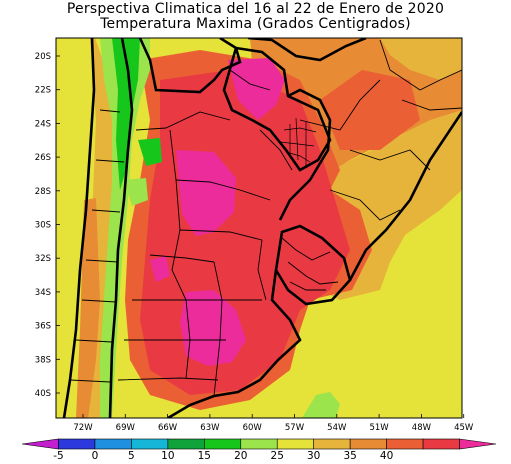 Image resolution: width=511 pixels, height=464 pixels. Describe the element at coordinates (210, 428) in the screenshot. I see `lon-label-63W: 63W` at that location.